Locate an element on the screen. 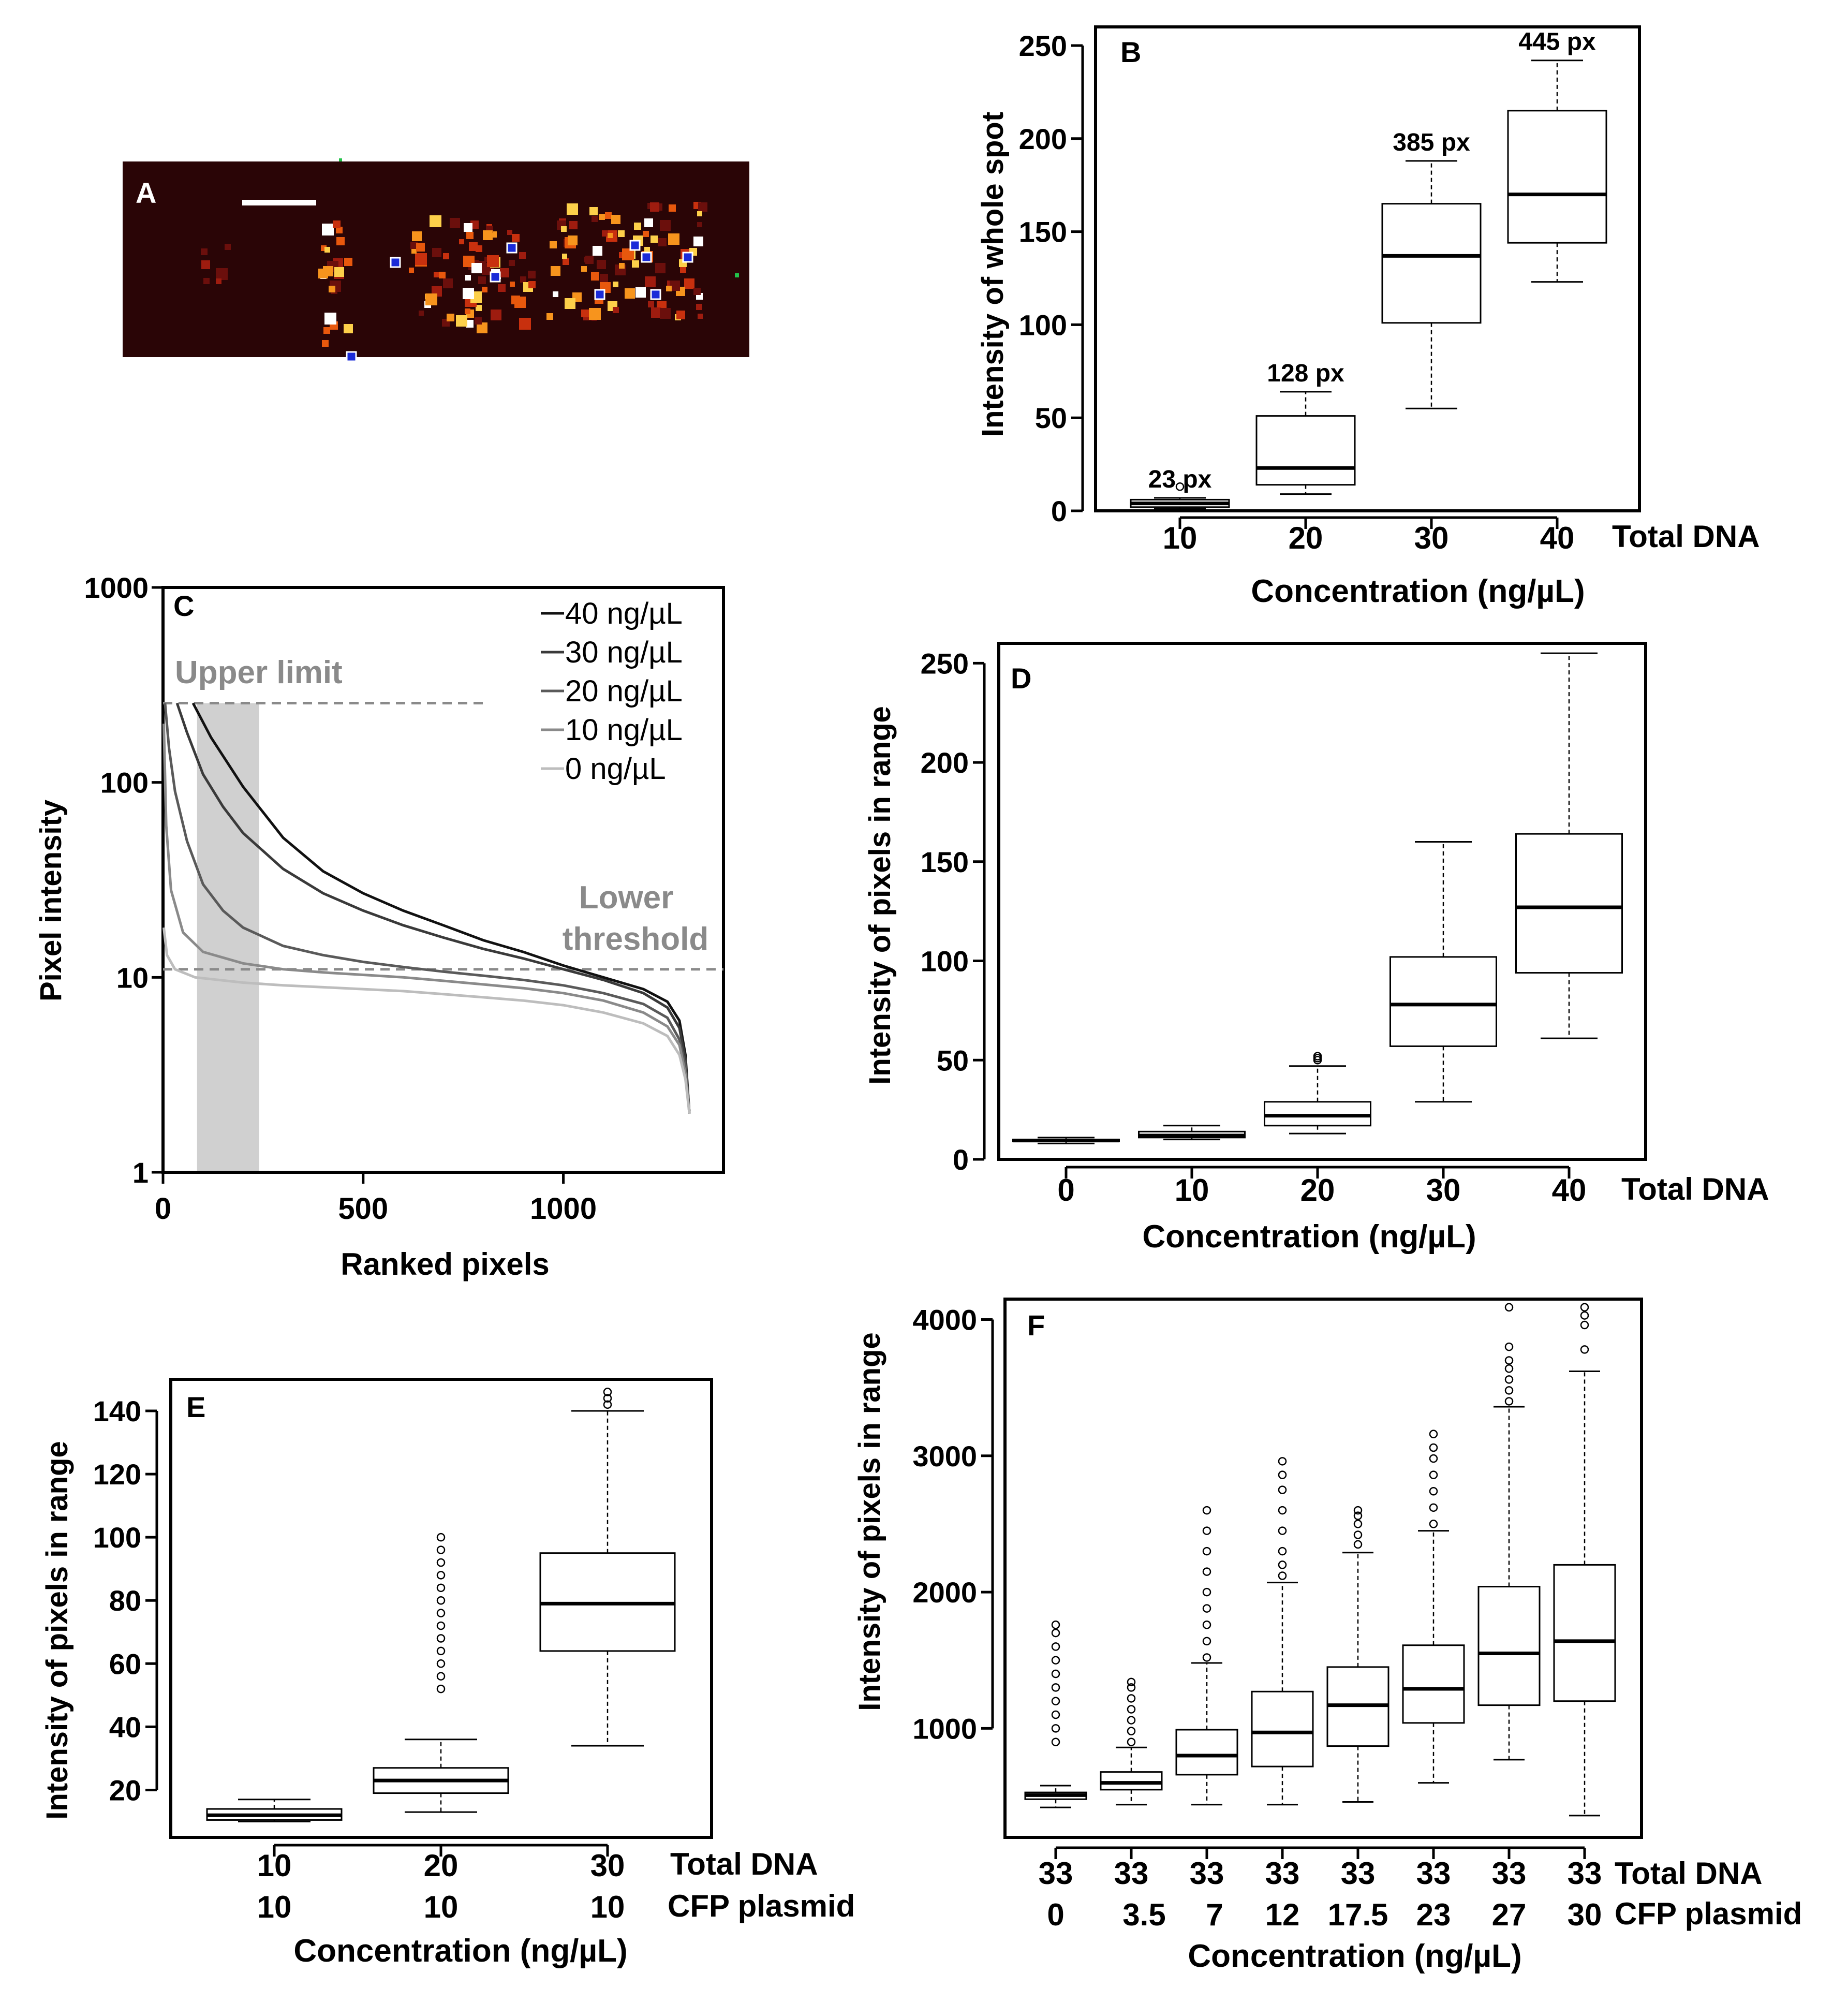 This screenshot has height=2003, width=1848. panel-e-y-axis-label: Intensity of pixels in range is located at coordinates (57, 1630).